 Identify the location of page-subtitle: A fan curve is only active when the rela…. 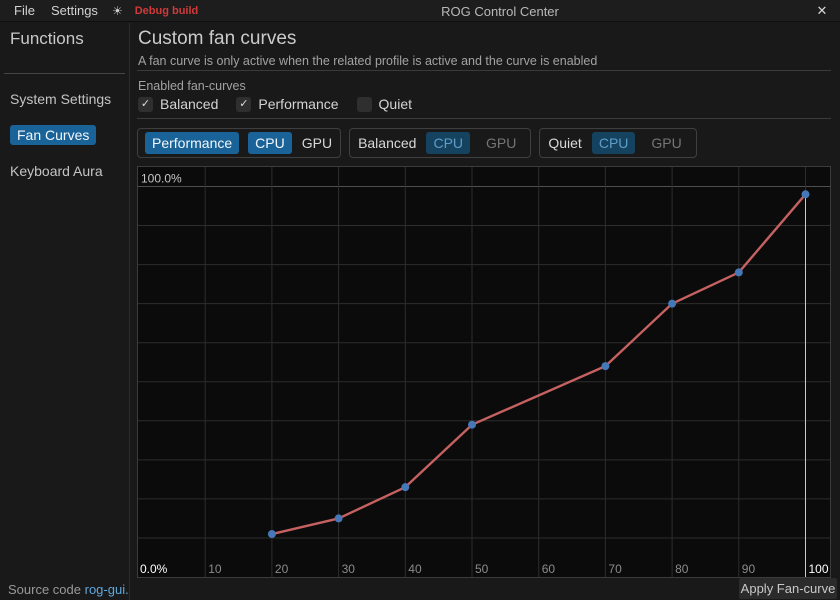
(368, 61).